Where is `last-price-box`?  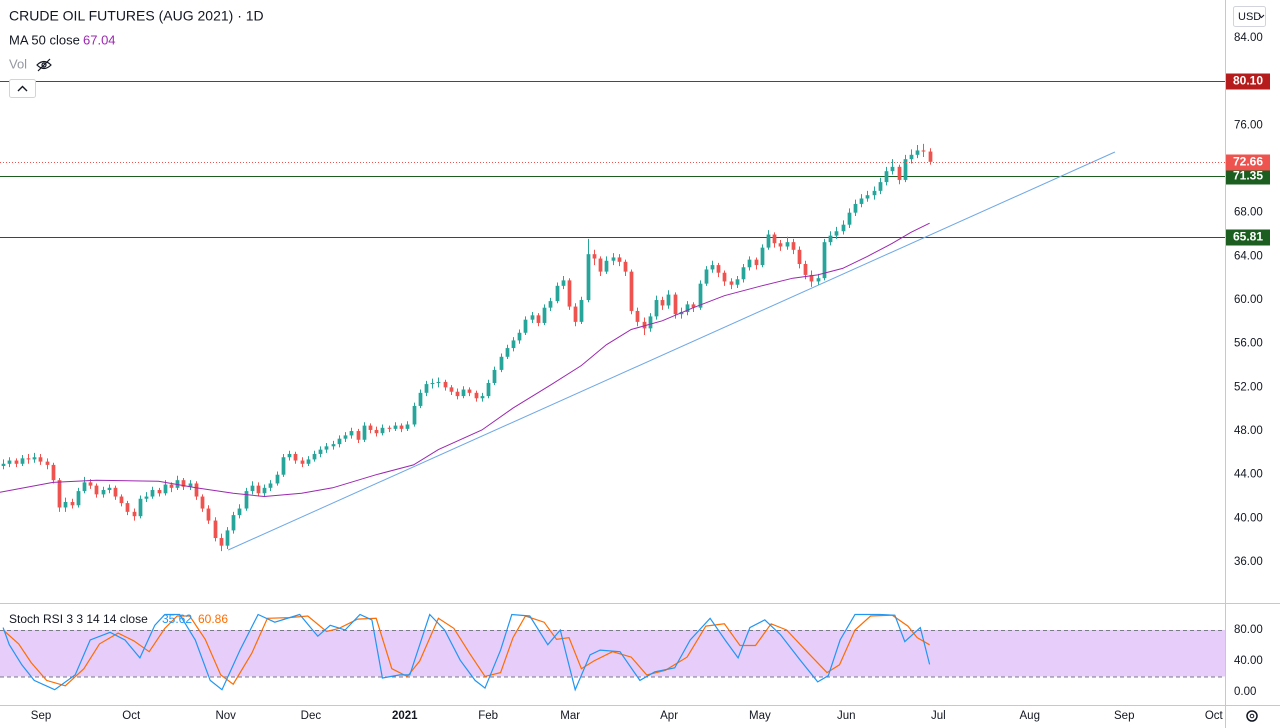 last-price-box is located at coordinates (1248, 162).